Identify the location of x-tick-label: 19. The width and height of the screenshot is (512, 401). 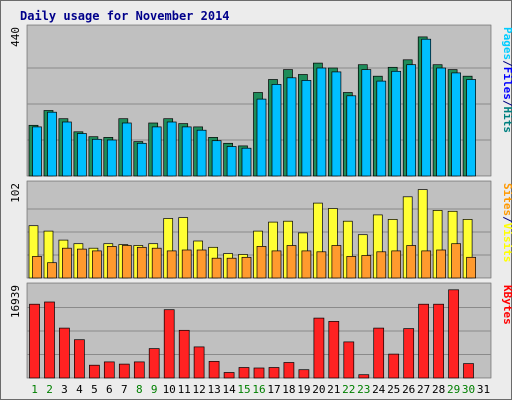
(303, 389).